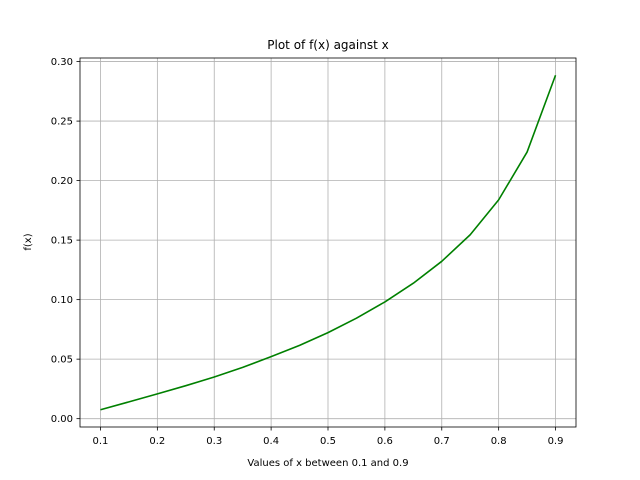 This screenshot has width=640, height=480. Describe the element at coordinates (62, 300) in the screenshot. I see `y-tick-label: 0.10` at that location.